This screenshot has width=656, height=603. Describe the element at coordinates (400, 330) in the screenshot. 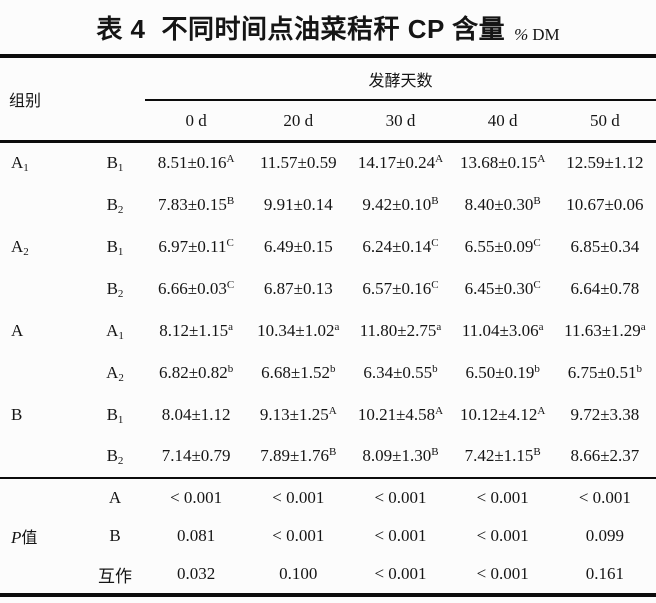

I see `cp-value-cell: 11.80±2.75a` at that location.